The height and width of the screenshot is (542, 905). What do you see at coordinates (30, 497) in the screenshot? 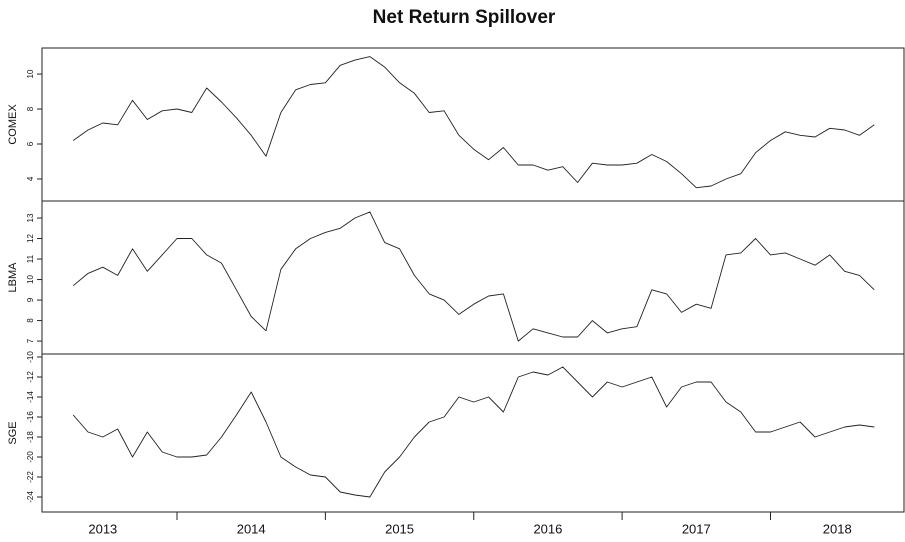
I see `y-tick-label: -24` at bounding box center [30, 497].